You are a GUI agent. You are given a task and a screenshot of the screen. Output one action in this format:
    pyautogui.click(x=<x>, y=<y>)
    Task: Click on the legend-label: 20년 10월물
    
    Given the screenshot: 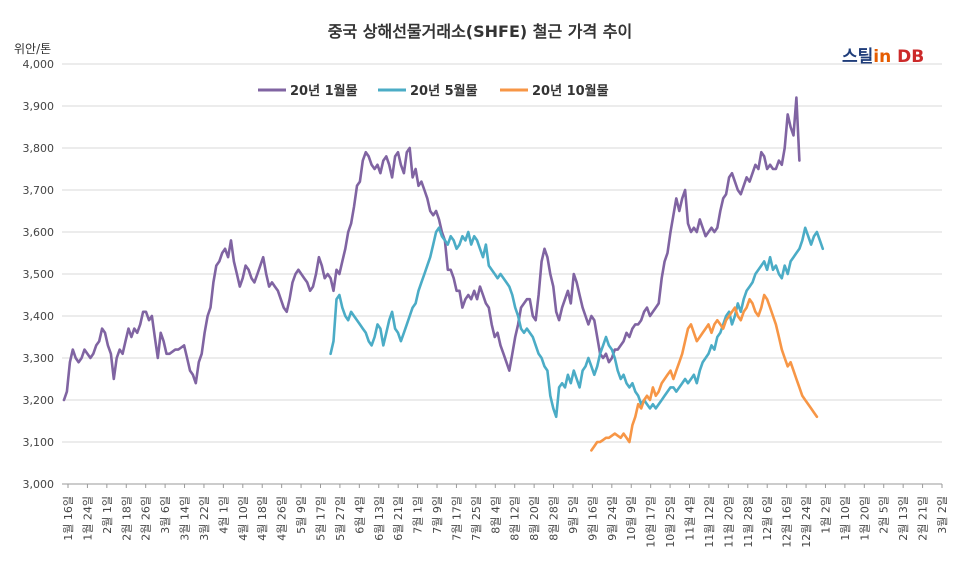 What is the action you would take?
    pyautogui.click(x=570, y=91)
    